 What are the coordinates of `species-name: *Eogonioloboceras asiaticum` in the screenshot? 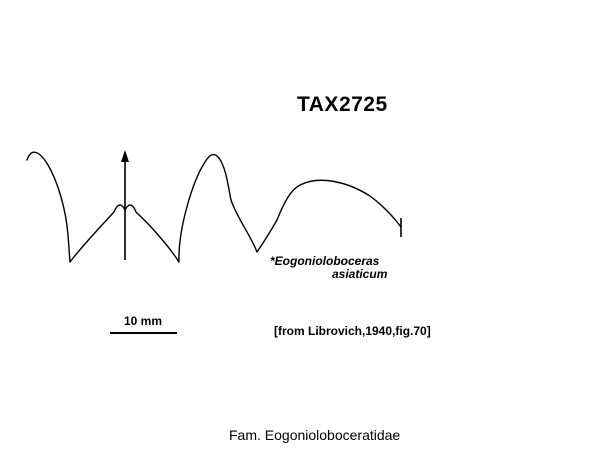 It's located at (328, 268).